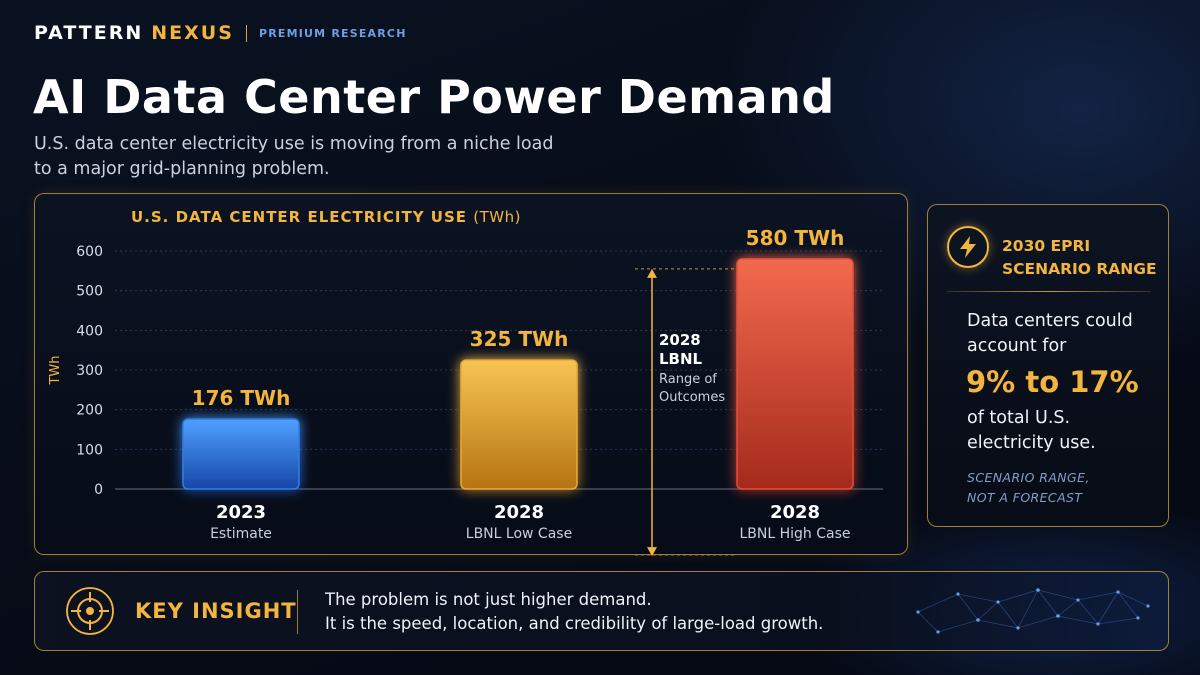 Image resolution: width=1200 pixels, height=675 pixels. Describe the element at coordinates (434, 97) in the screenshot. I see `page-title: AI Data Center Power Demand` at that location.